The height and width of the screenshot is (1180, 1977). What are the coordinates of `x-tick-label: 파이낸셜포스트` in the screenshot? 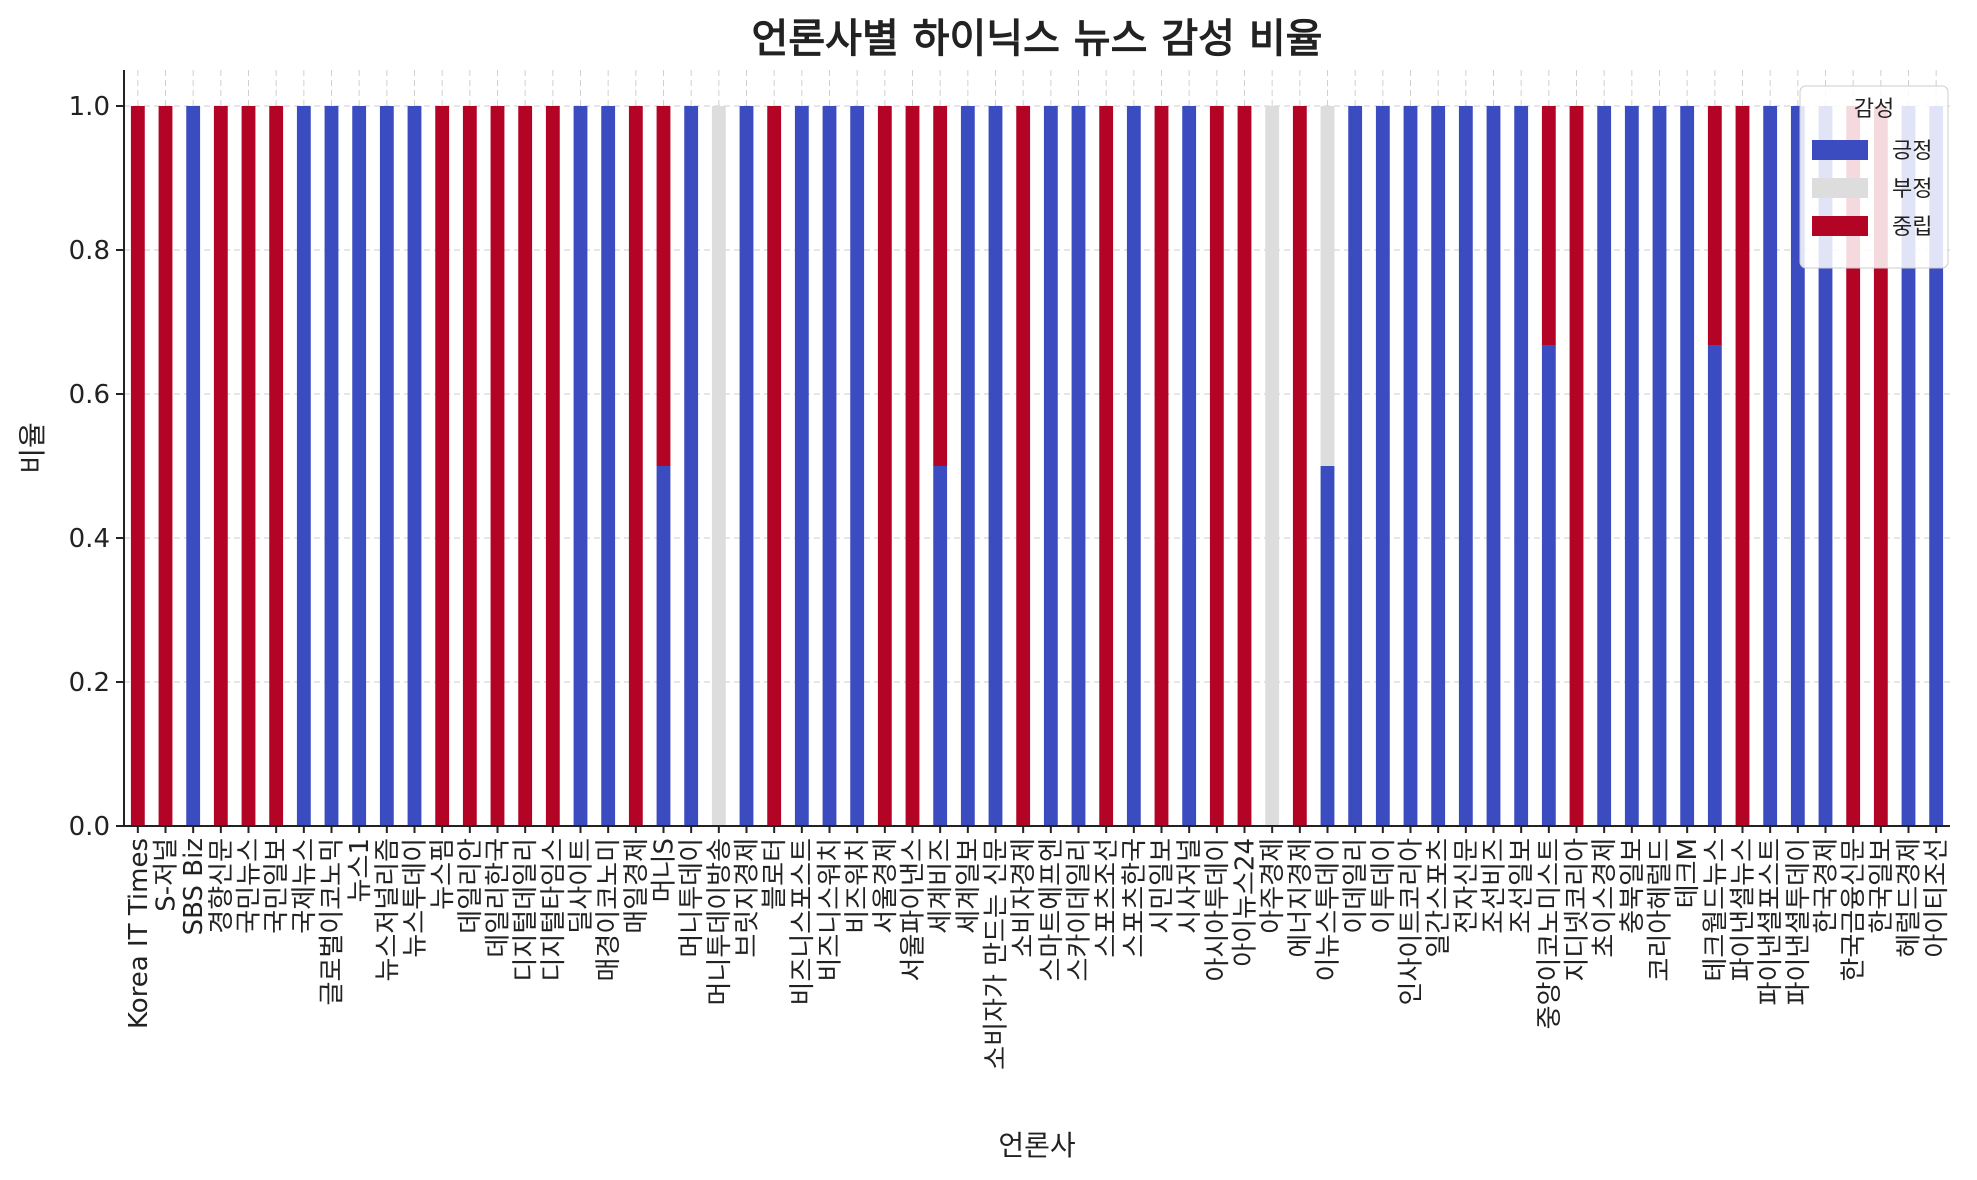 It's located at (1771, 921).